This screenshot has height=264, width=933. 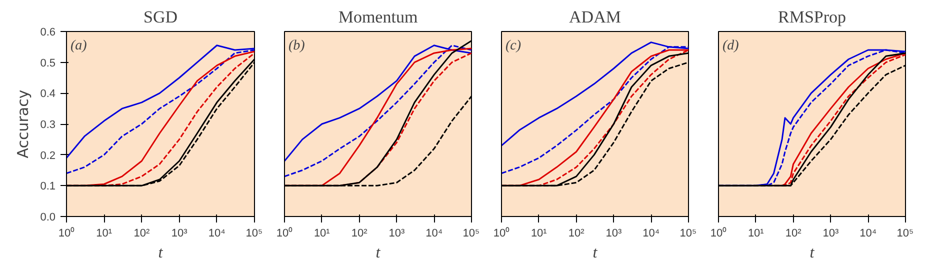 What do you see at coordinates (48, 186) in the screenshot?
I see `y-tick-label: 0.1` at bounding box center [48, 186].